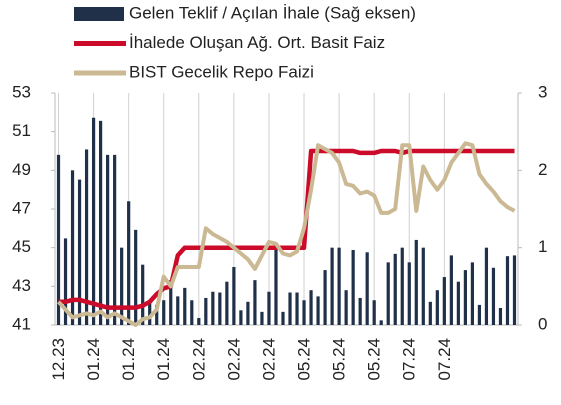  I want to click on y-tick-label: 49, so click(21, 169).